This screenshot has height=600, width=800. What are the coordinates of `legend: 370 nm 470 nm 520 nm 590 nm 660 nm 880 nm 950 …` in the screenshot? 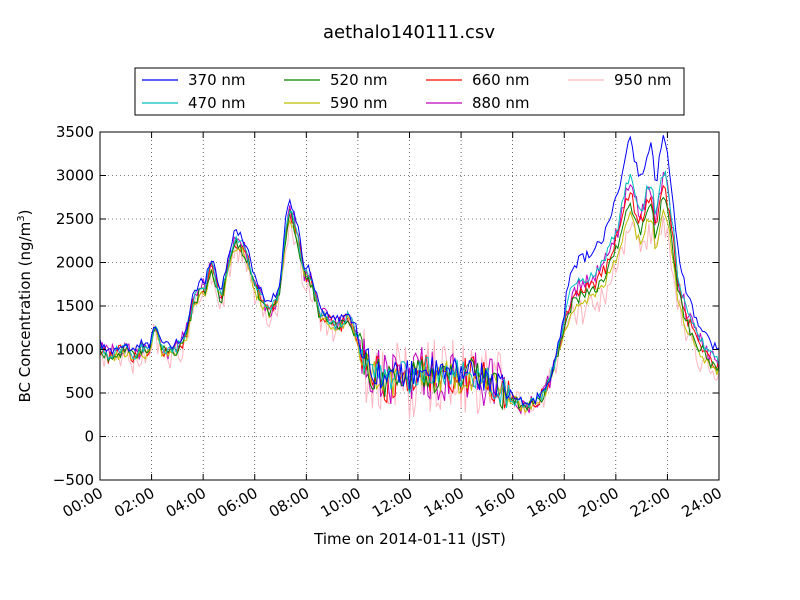 It's located at (409, 91).